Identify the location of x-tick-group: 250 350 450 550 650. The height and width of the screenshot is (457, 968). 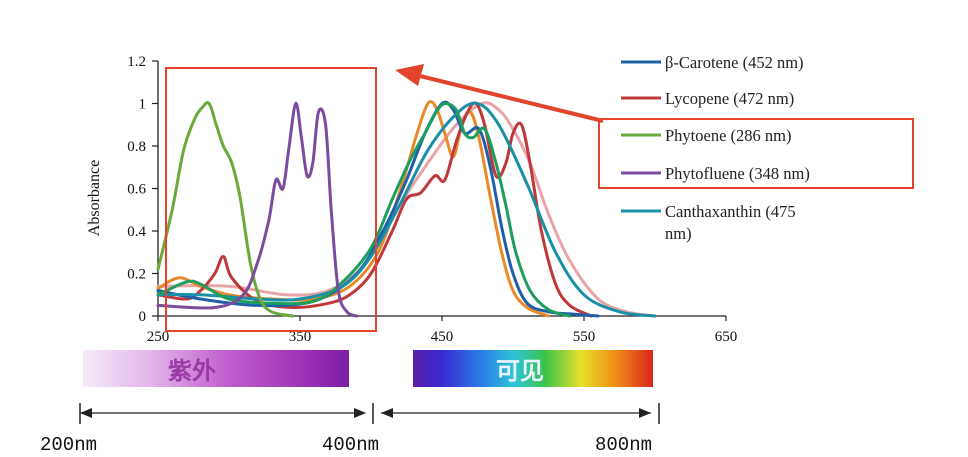
(442, 330).